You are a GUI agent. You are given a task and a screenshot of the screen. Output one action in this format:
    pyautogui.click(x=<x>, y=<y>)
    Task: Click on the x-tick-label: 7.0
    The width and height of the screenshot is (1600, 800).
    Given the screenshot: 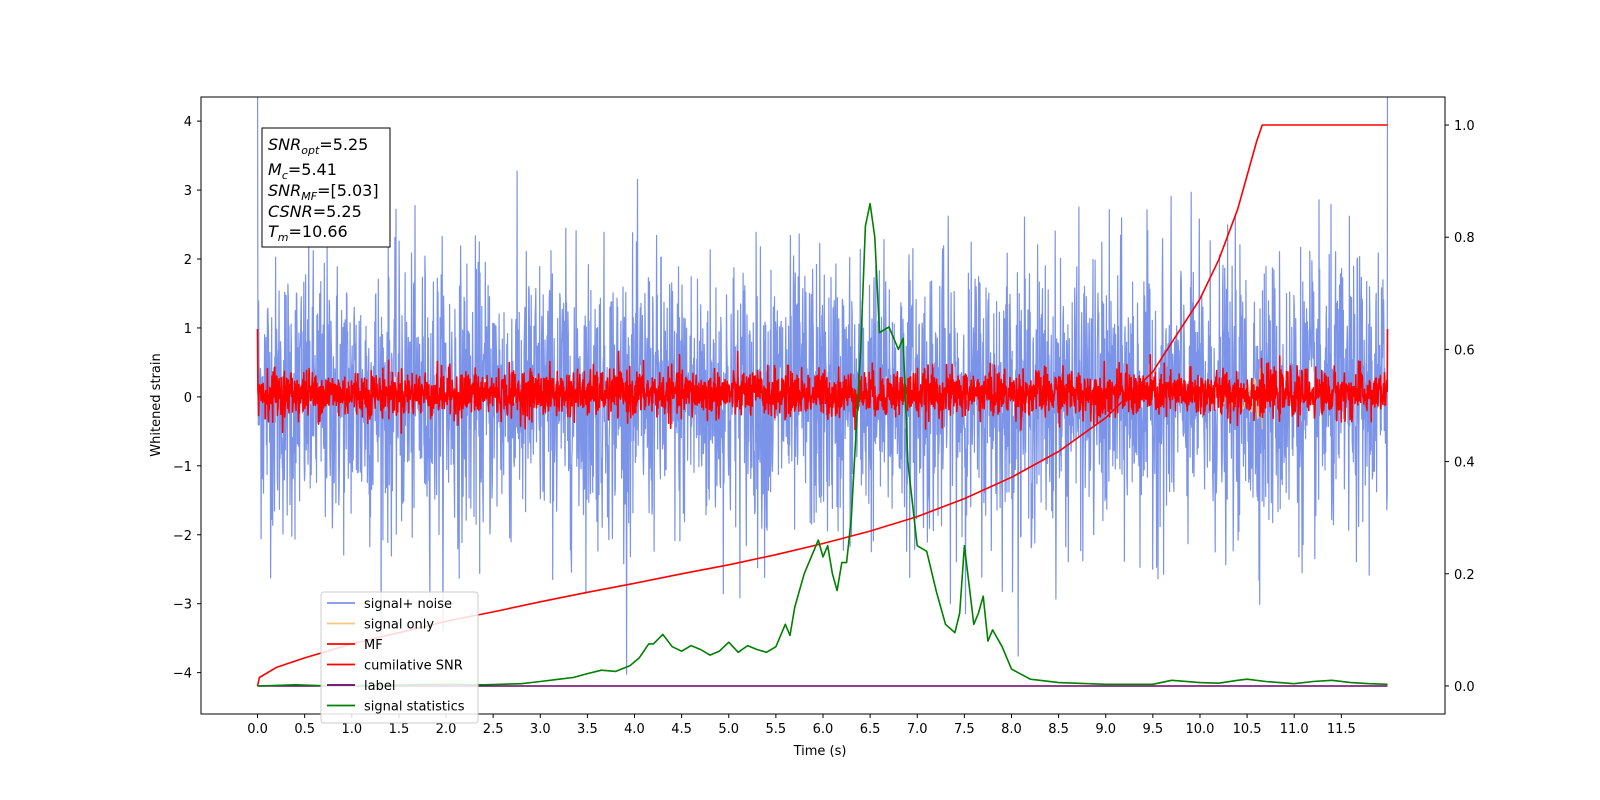 What is the action you would take?
    pyautogui.click(x=917, y=729)
    